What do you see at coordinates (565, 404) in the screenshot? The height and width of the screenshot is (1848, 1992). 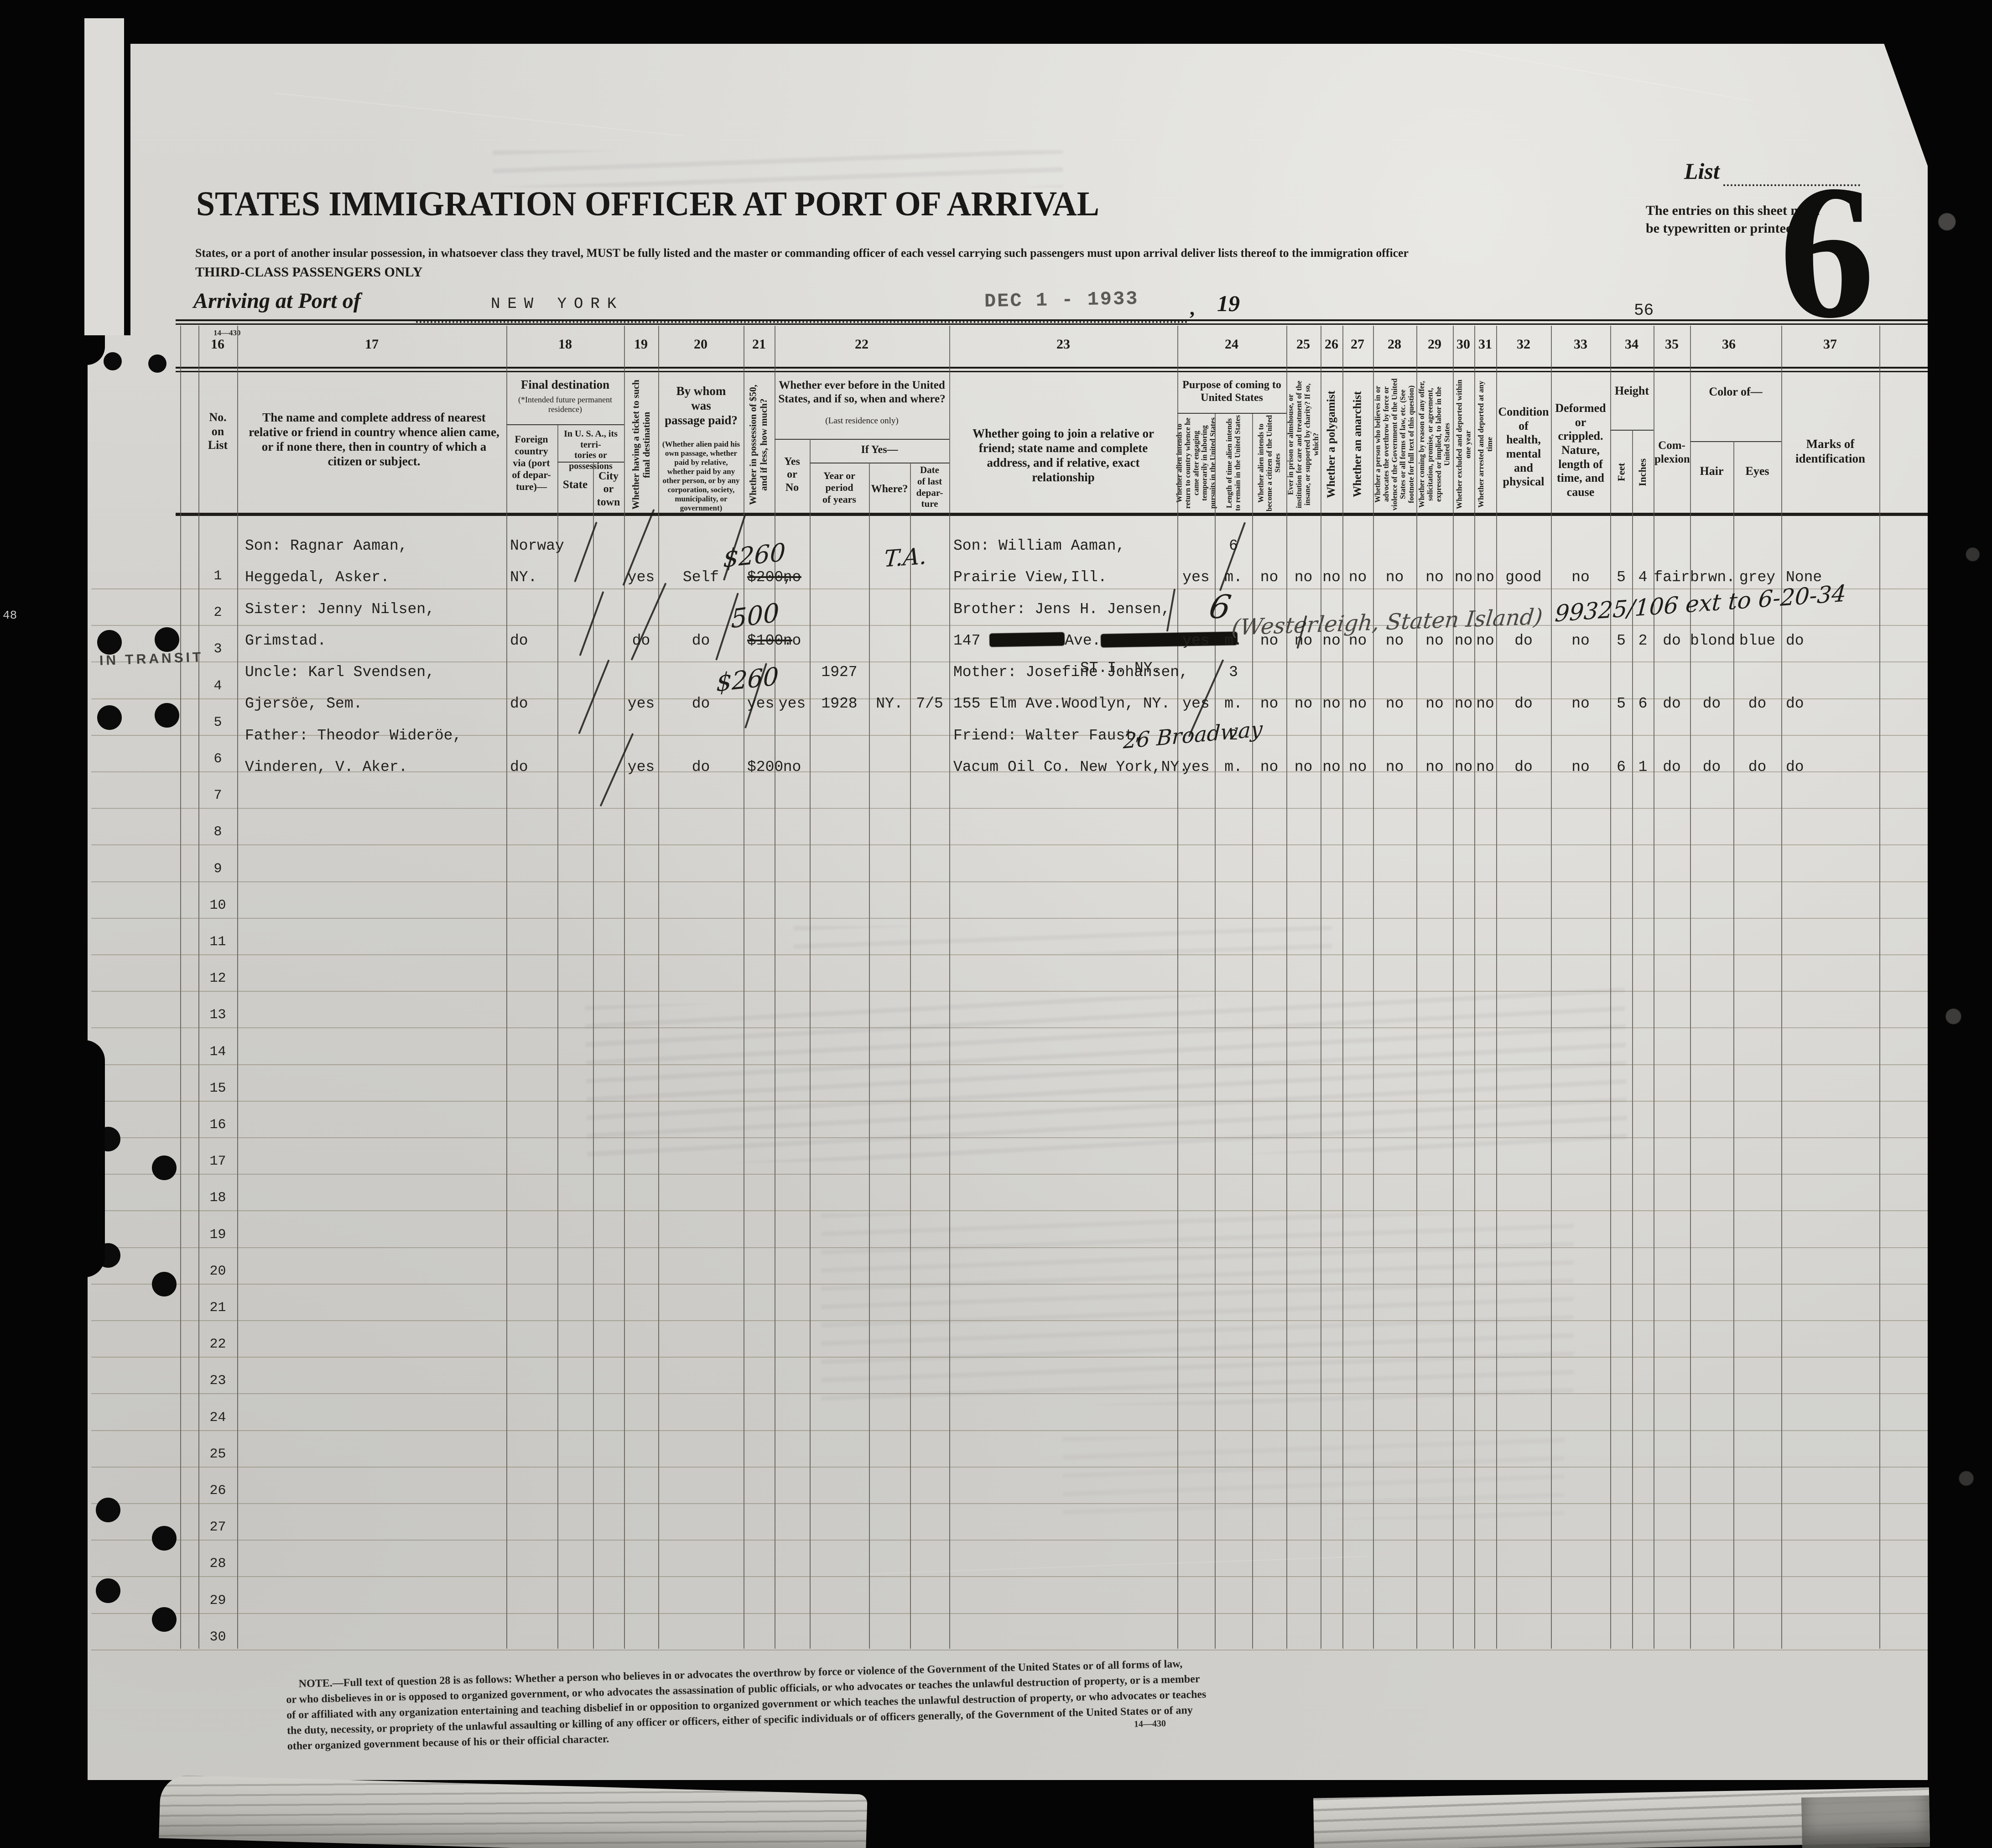 I see `col18-group-note: (*Intended future permanent residence)` at bounding box center [565, 404].